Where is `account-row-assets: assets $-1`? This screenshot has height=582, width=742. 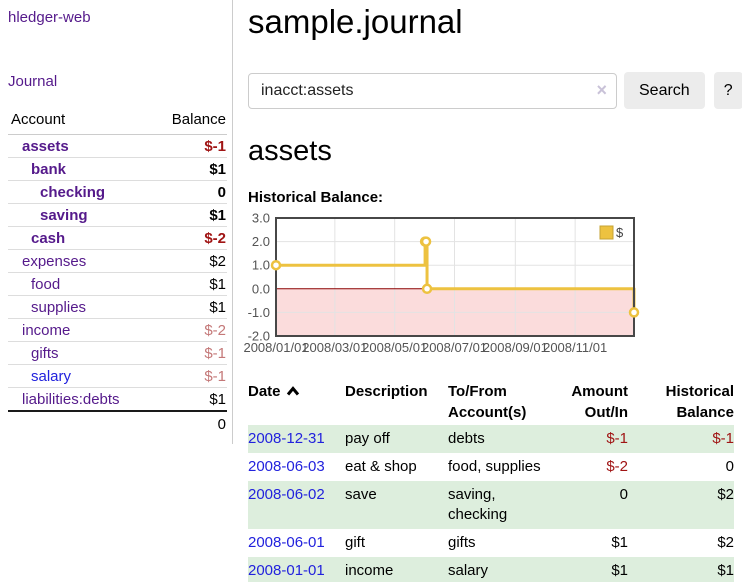 account-row-assets: assets $-1 is located at coordinates (117, 146).